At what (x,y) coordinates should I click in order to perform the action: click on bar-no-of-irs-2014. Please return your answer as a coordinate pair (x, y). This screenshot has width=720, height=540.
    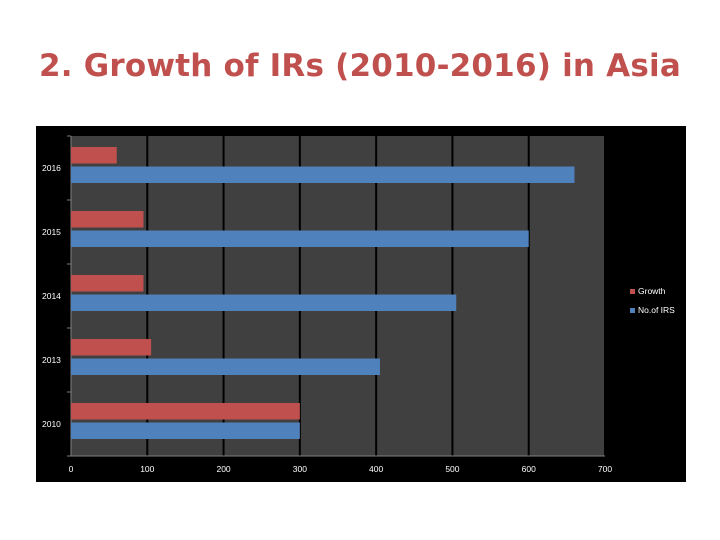
    Looking at the image, I should click on (264, 302).